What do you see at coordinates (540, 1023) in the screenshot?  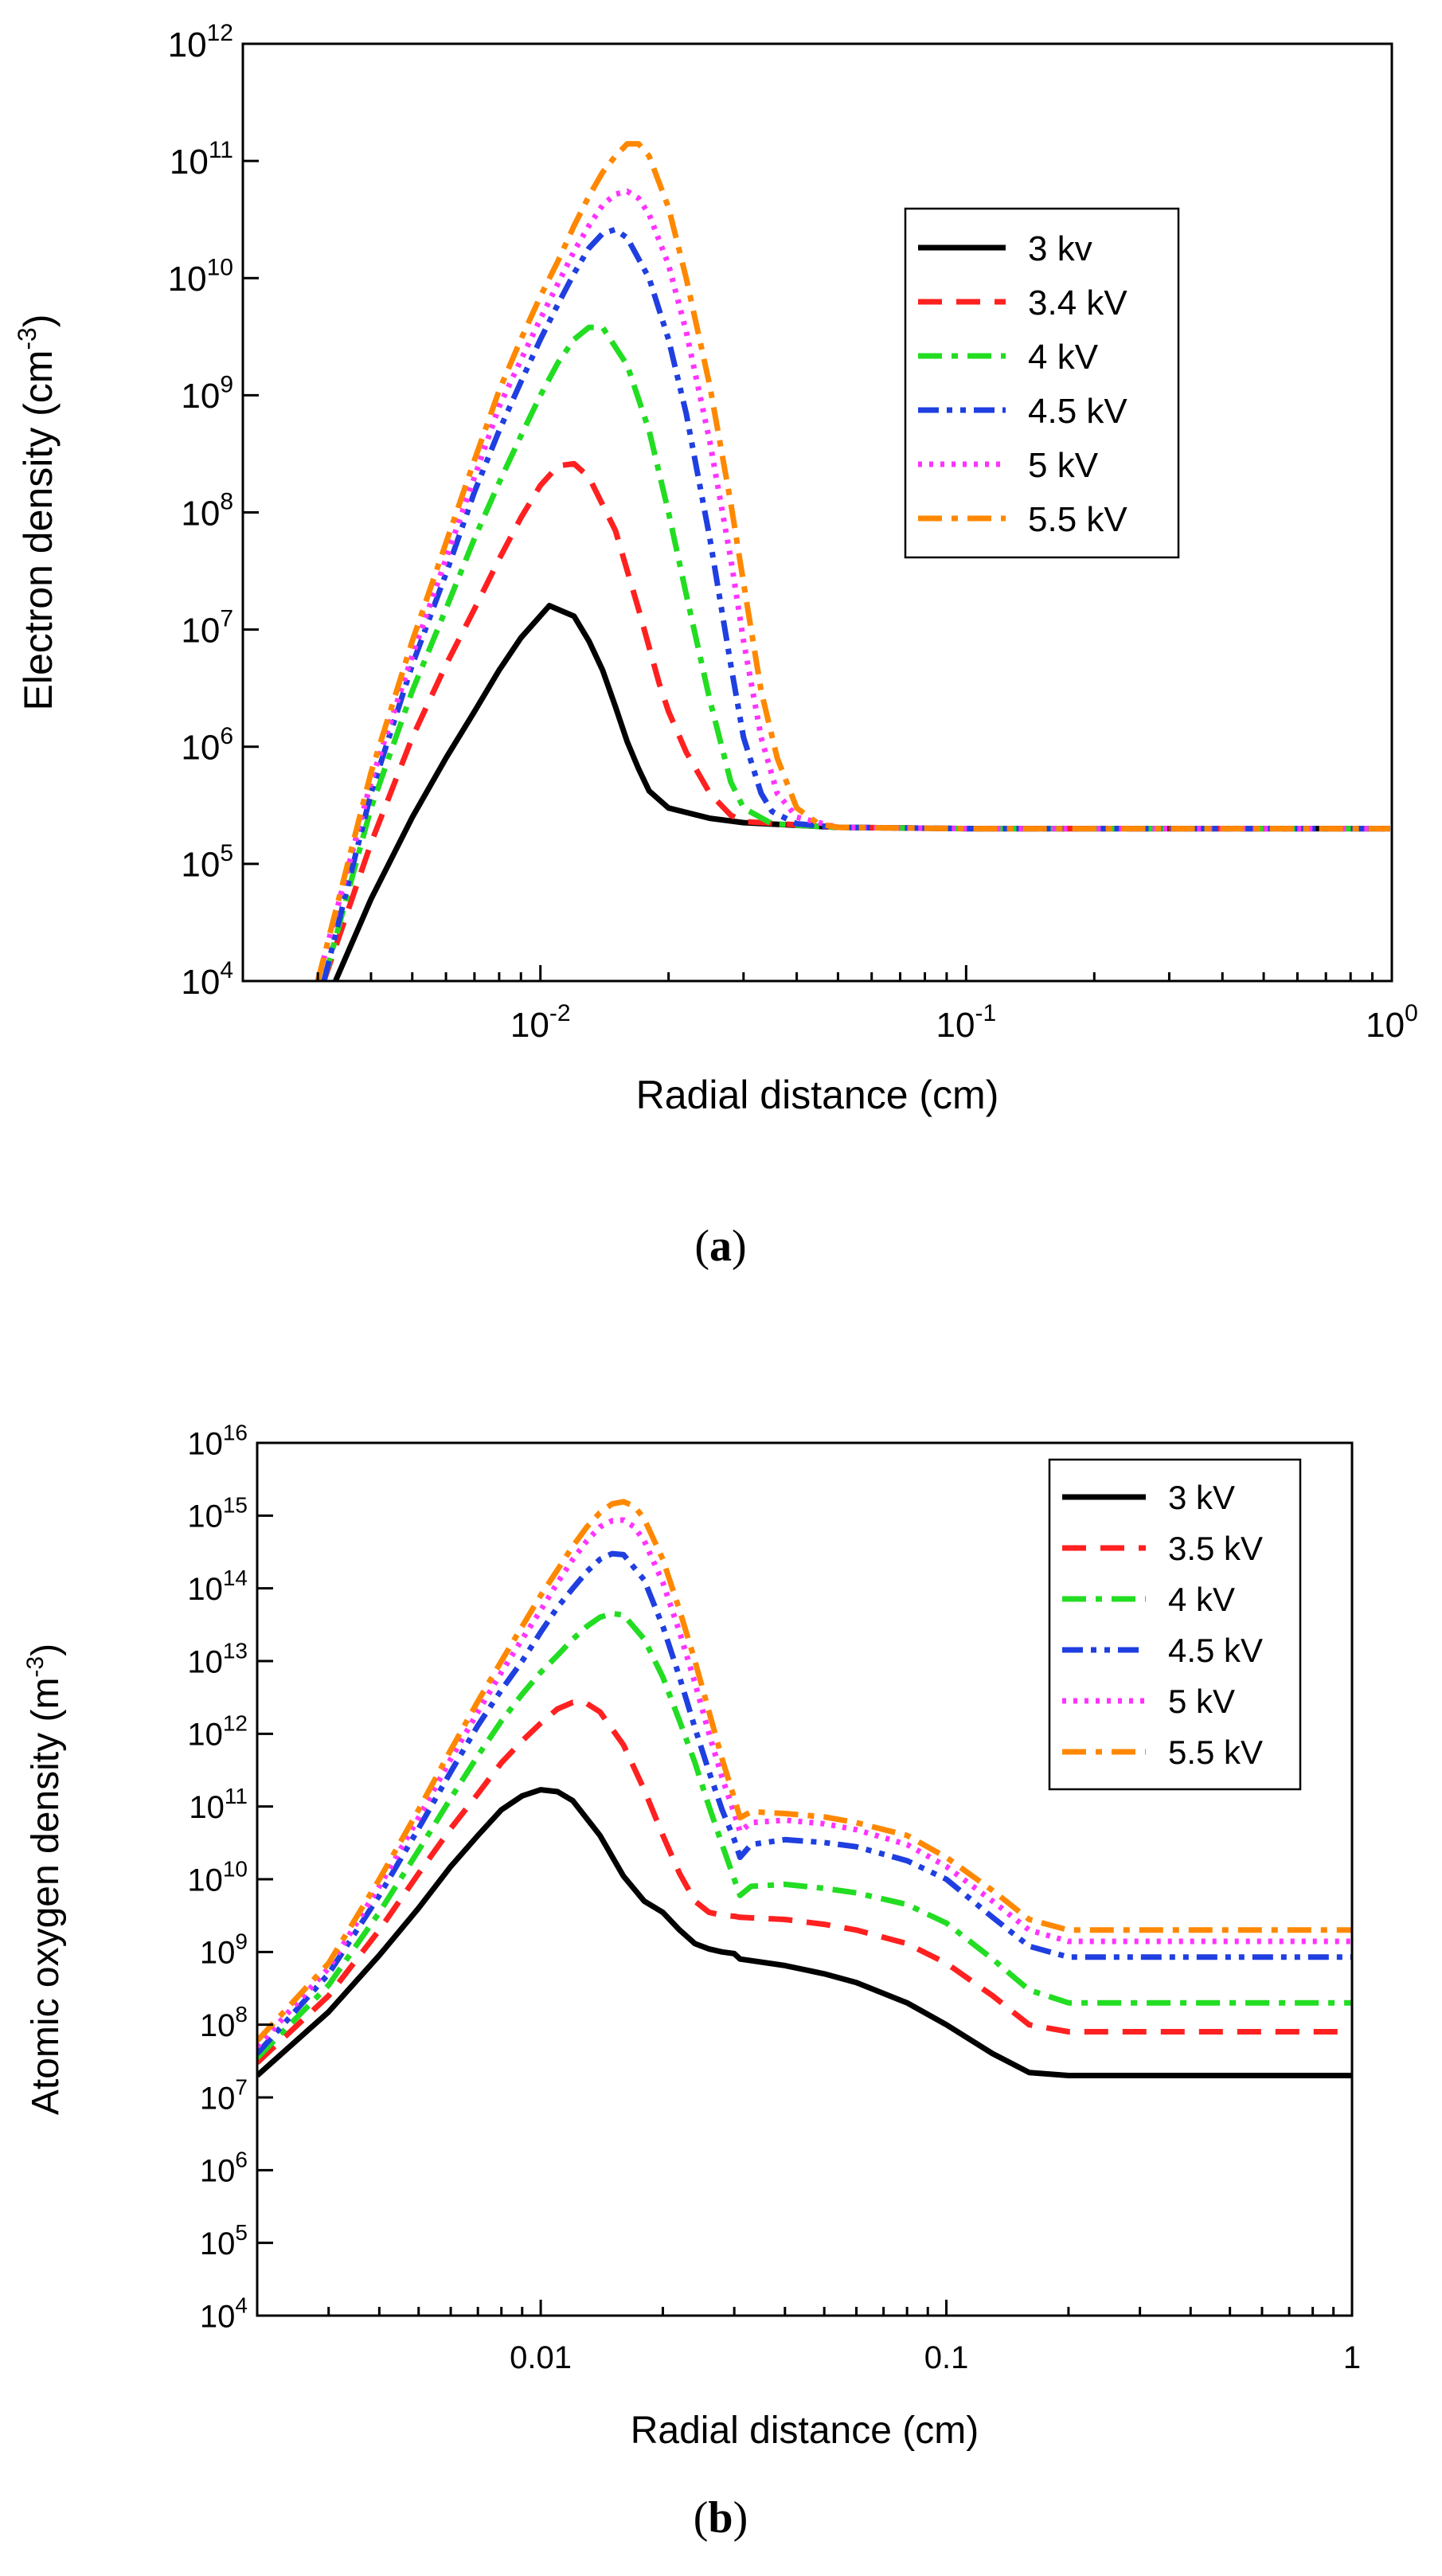 I see `x-tick-label: 10⁻²` at bounding box center [540, 1023].